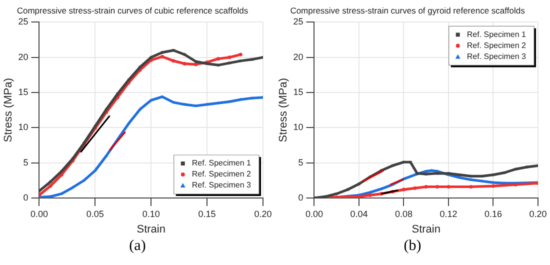  What do you see at coordinates (151, 213) in the screenshot?
I see `x-tick-label: 0.10` at bounding box center [151, 213].